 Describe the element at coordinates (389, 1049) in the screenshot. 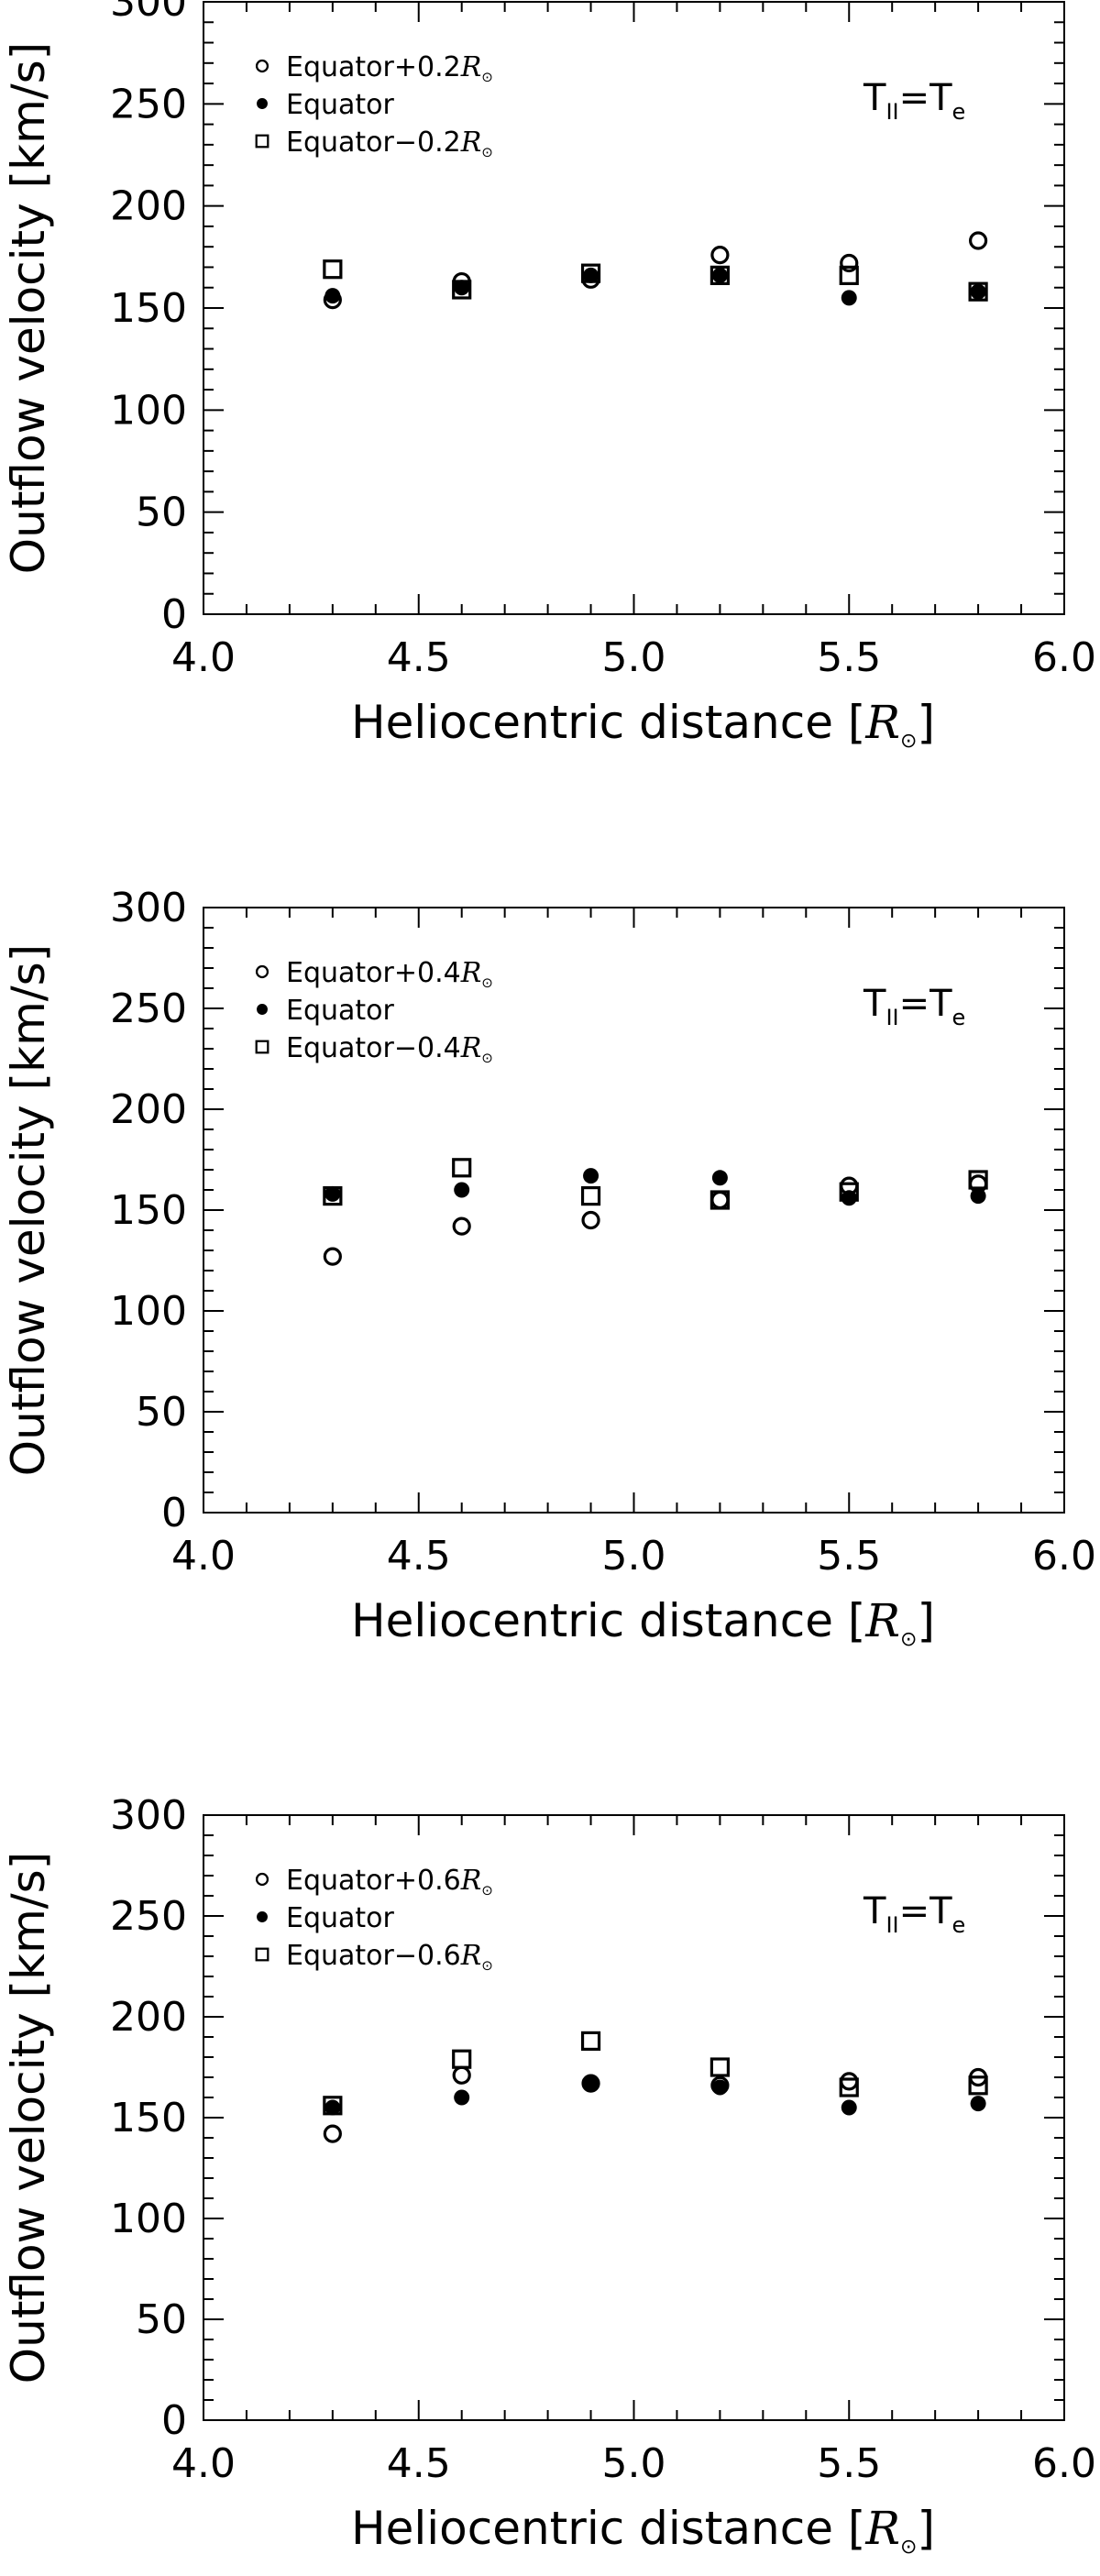

I see `legend-entry: Equator−0.4R⊙` at that location.